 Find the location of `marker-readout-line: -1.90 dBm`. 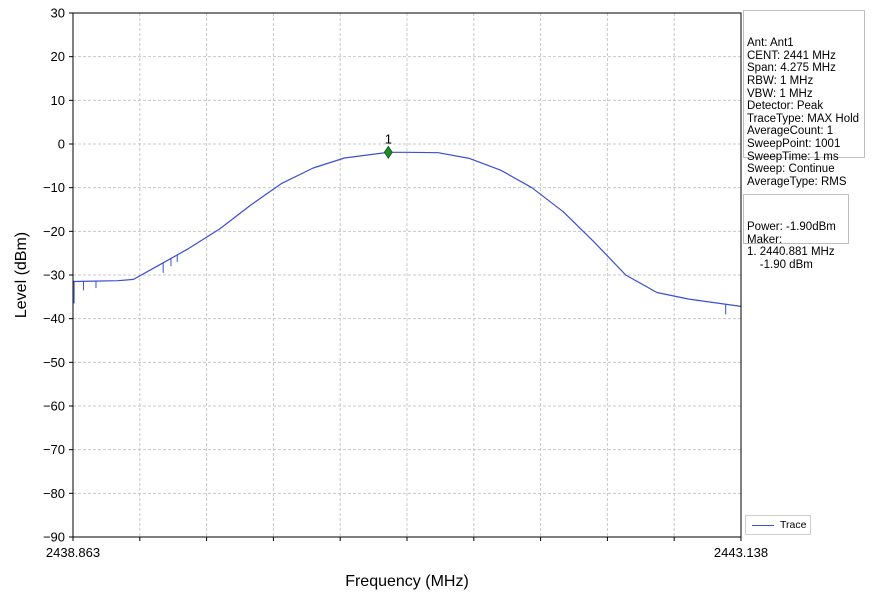

marker-readout-line: -1.90 dBm is located at coordinates (780, 264).